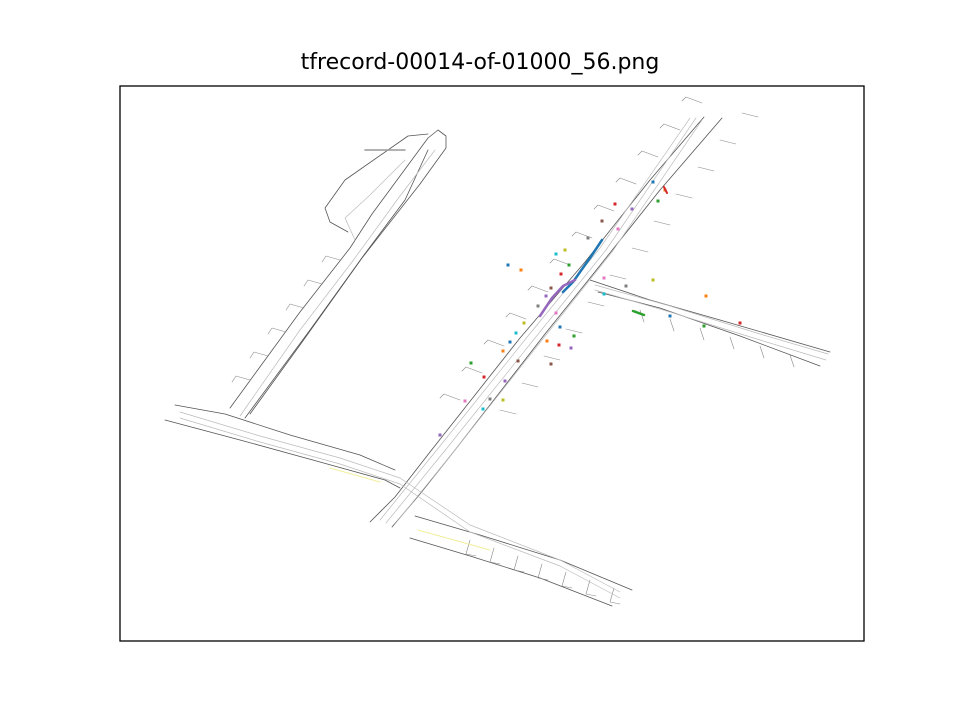  I want to click on agent-markers, so click(590, 308).